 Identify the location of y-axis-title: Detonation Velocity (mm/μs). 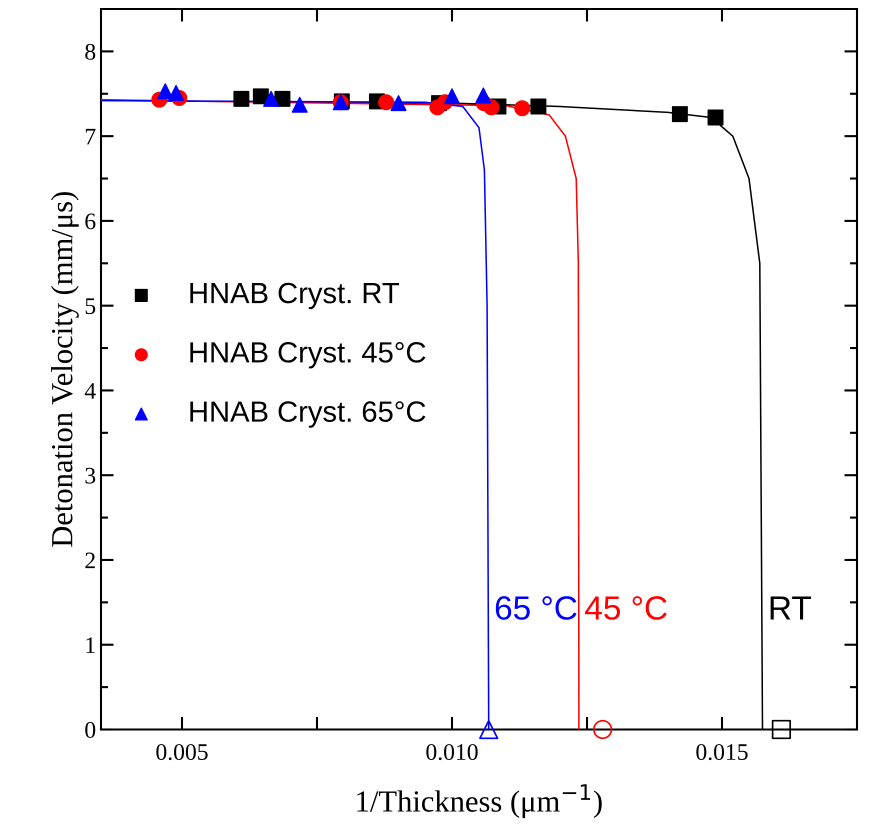
(64, 369).